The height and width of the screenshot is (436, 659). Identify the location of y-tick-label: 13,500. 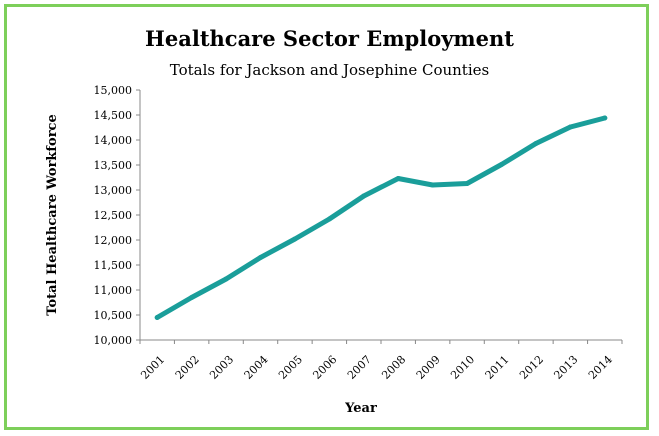
(113, 165).